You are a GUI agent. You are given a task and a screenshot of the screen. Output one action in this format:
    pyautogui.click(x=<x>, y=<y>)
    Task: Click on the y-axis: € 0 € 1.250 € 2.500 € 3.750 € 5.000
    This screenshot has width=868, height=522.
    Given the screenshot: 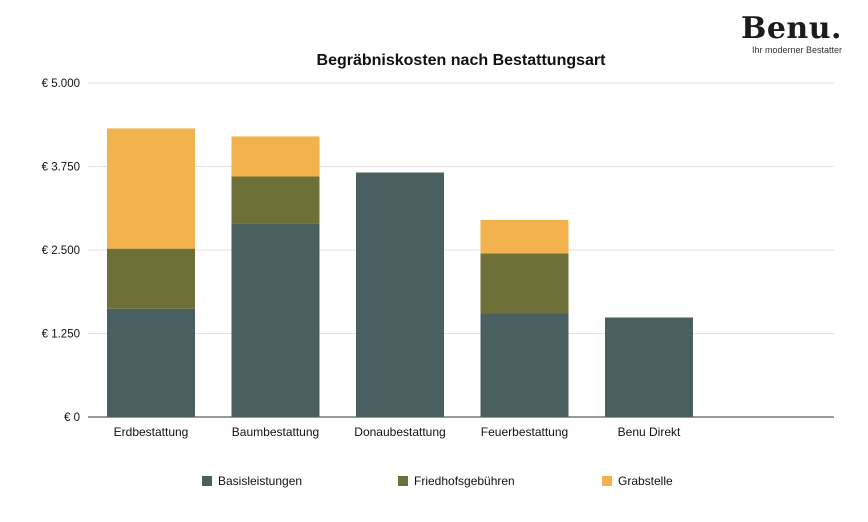 What is the action you would take?
    pyautogui.click(x=61, y=251)
    